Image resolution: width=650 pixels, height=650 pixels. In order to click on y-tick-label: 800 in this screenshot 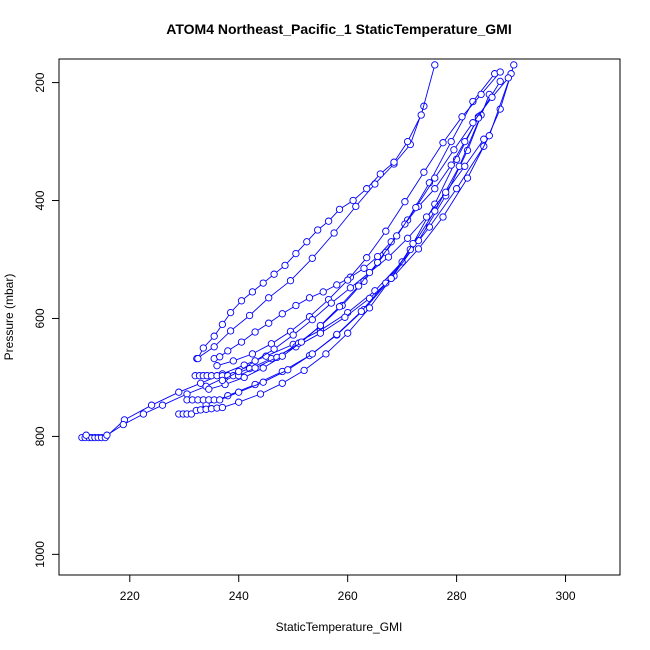, I will do `click(40, 436)`.